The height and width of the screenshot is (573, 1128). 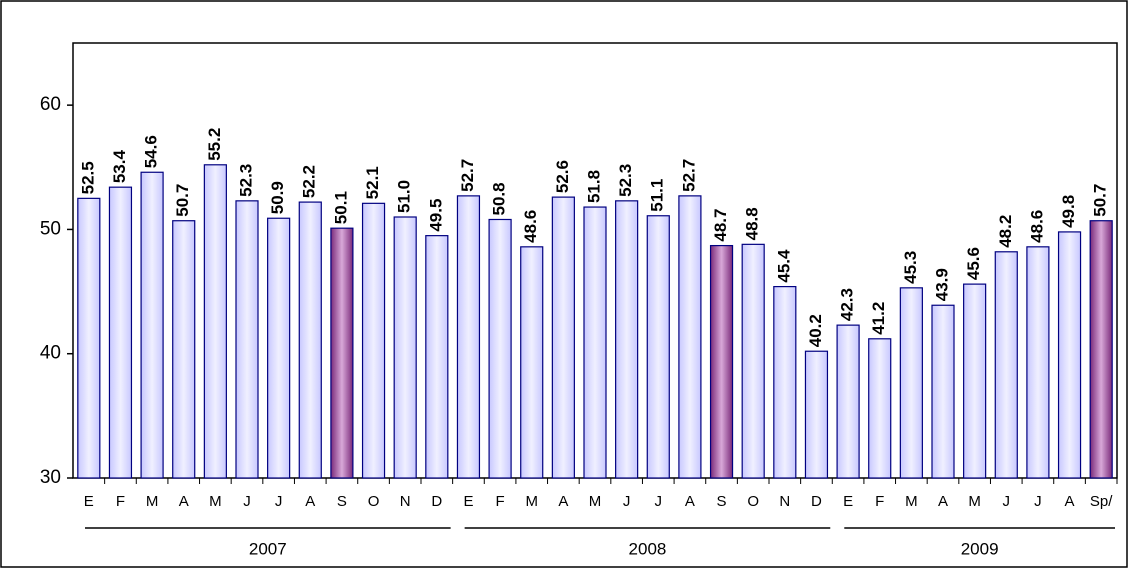 What do you see at coordinates (878, 318) in the screenshot?
I see `value-label: 41.2` at bounding box center [878, 318].